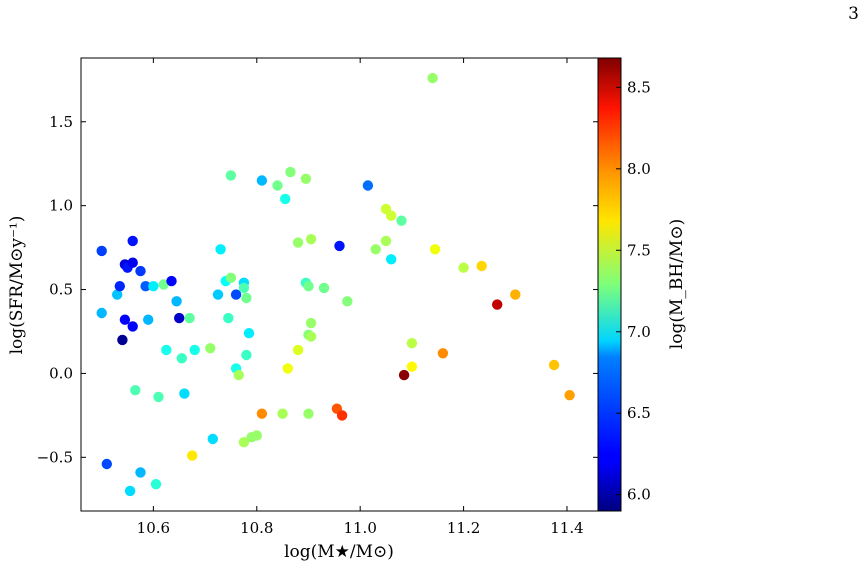 The width and height of the screenshot is (865, 568). Describe the element at coordinates (61, 373) in the screenshot. I see `y-tick-label: 0.0` at that location.